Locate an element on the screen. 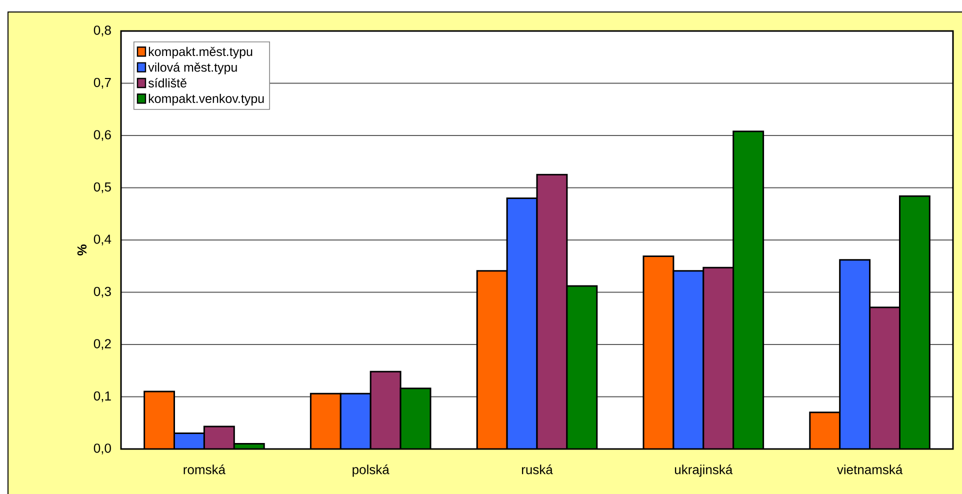 The height and width of the screenshot is (494, 962). legend-label: sídliště is located at coordinates (167, 83).